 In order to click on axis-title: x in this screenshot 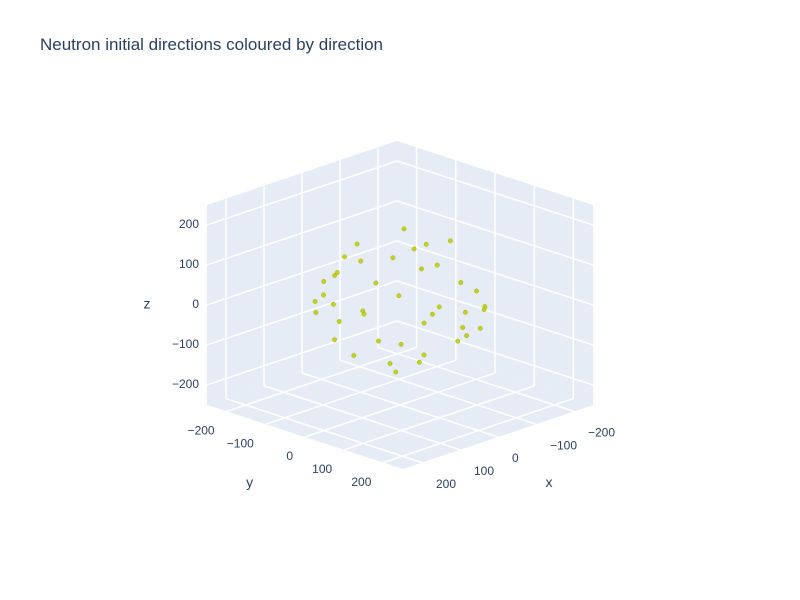, I will do `click(549, 482)`.